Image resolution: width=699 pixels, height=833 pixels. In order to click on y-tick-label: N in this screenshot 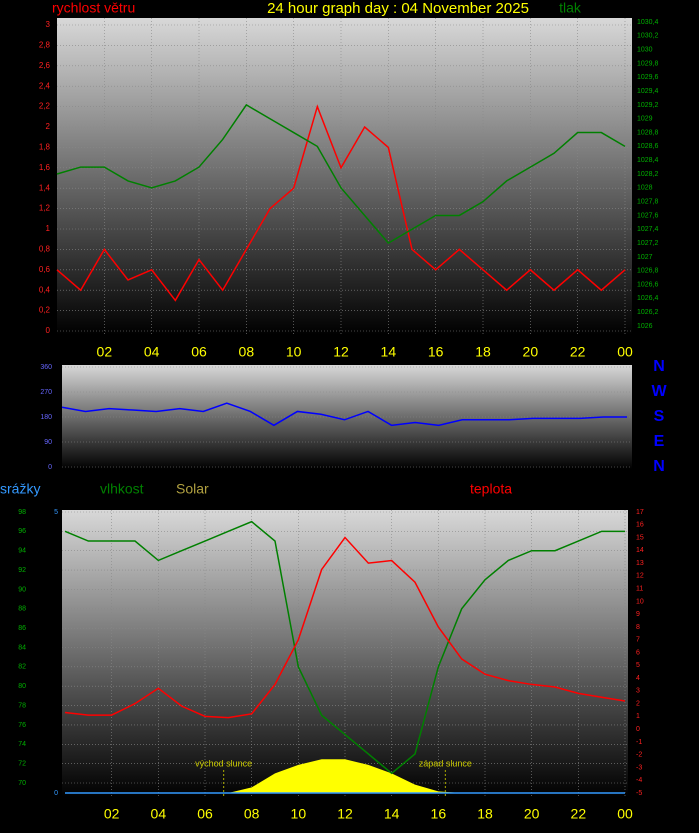, I will do `click(659, 366)`.